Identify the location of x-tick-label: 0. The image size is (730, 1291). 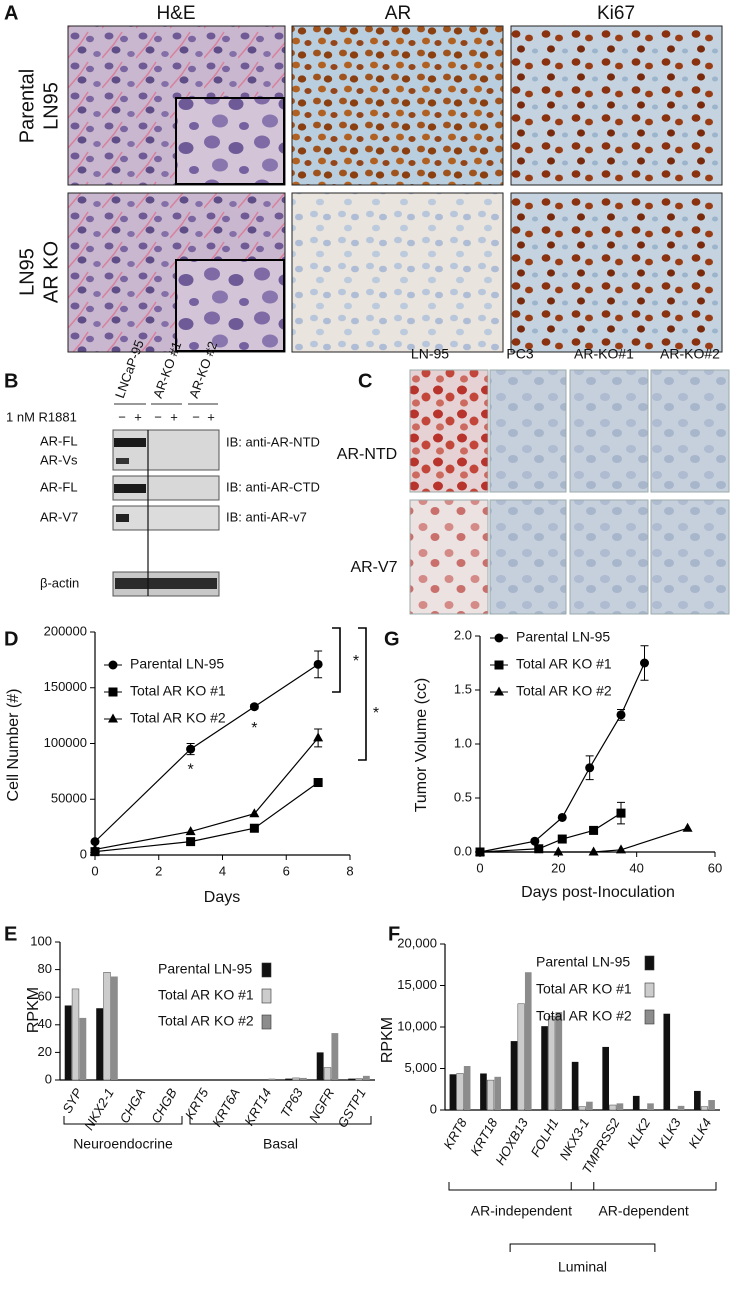
(479, 867).